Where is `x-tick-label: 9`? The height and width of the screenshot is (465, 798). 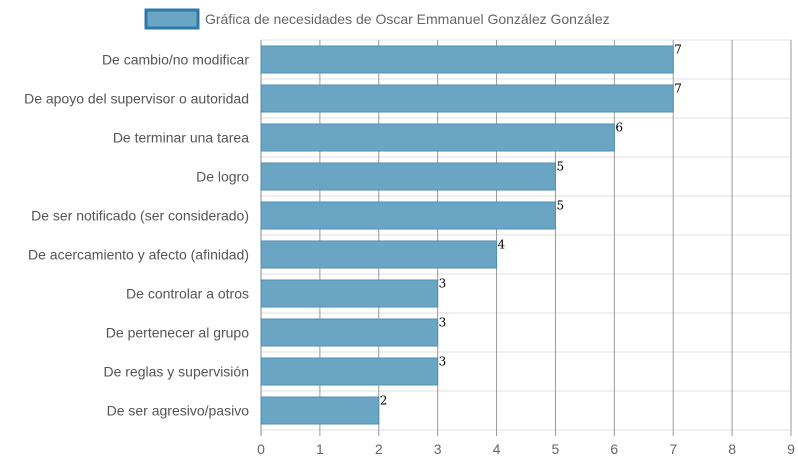
x-tick-label: 9 is located at coordinates (791, 449).